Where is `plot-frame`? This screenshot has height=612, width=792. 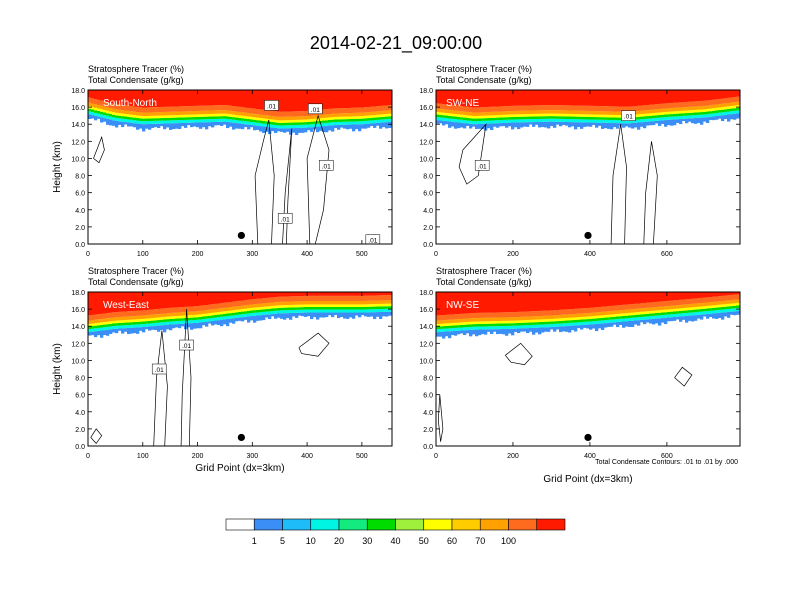
plot-frame is located at coordinates (588, 167).